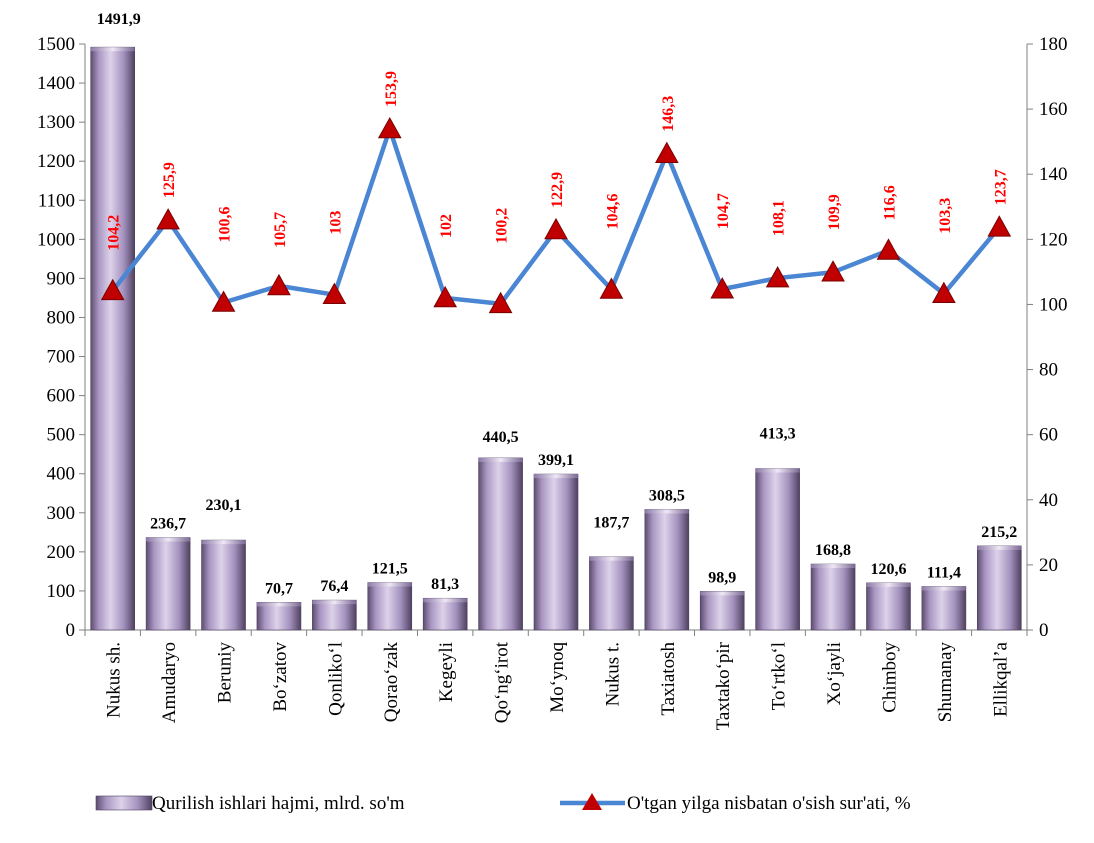 Image resolution: width=1094 pixels, height=843 pixels. I want to click on bar-value-label: 1491,9, so click(119, 19).